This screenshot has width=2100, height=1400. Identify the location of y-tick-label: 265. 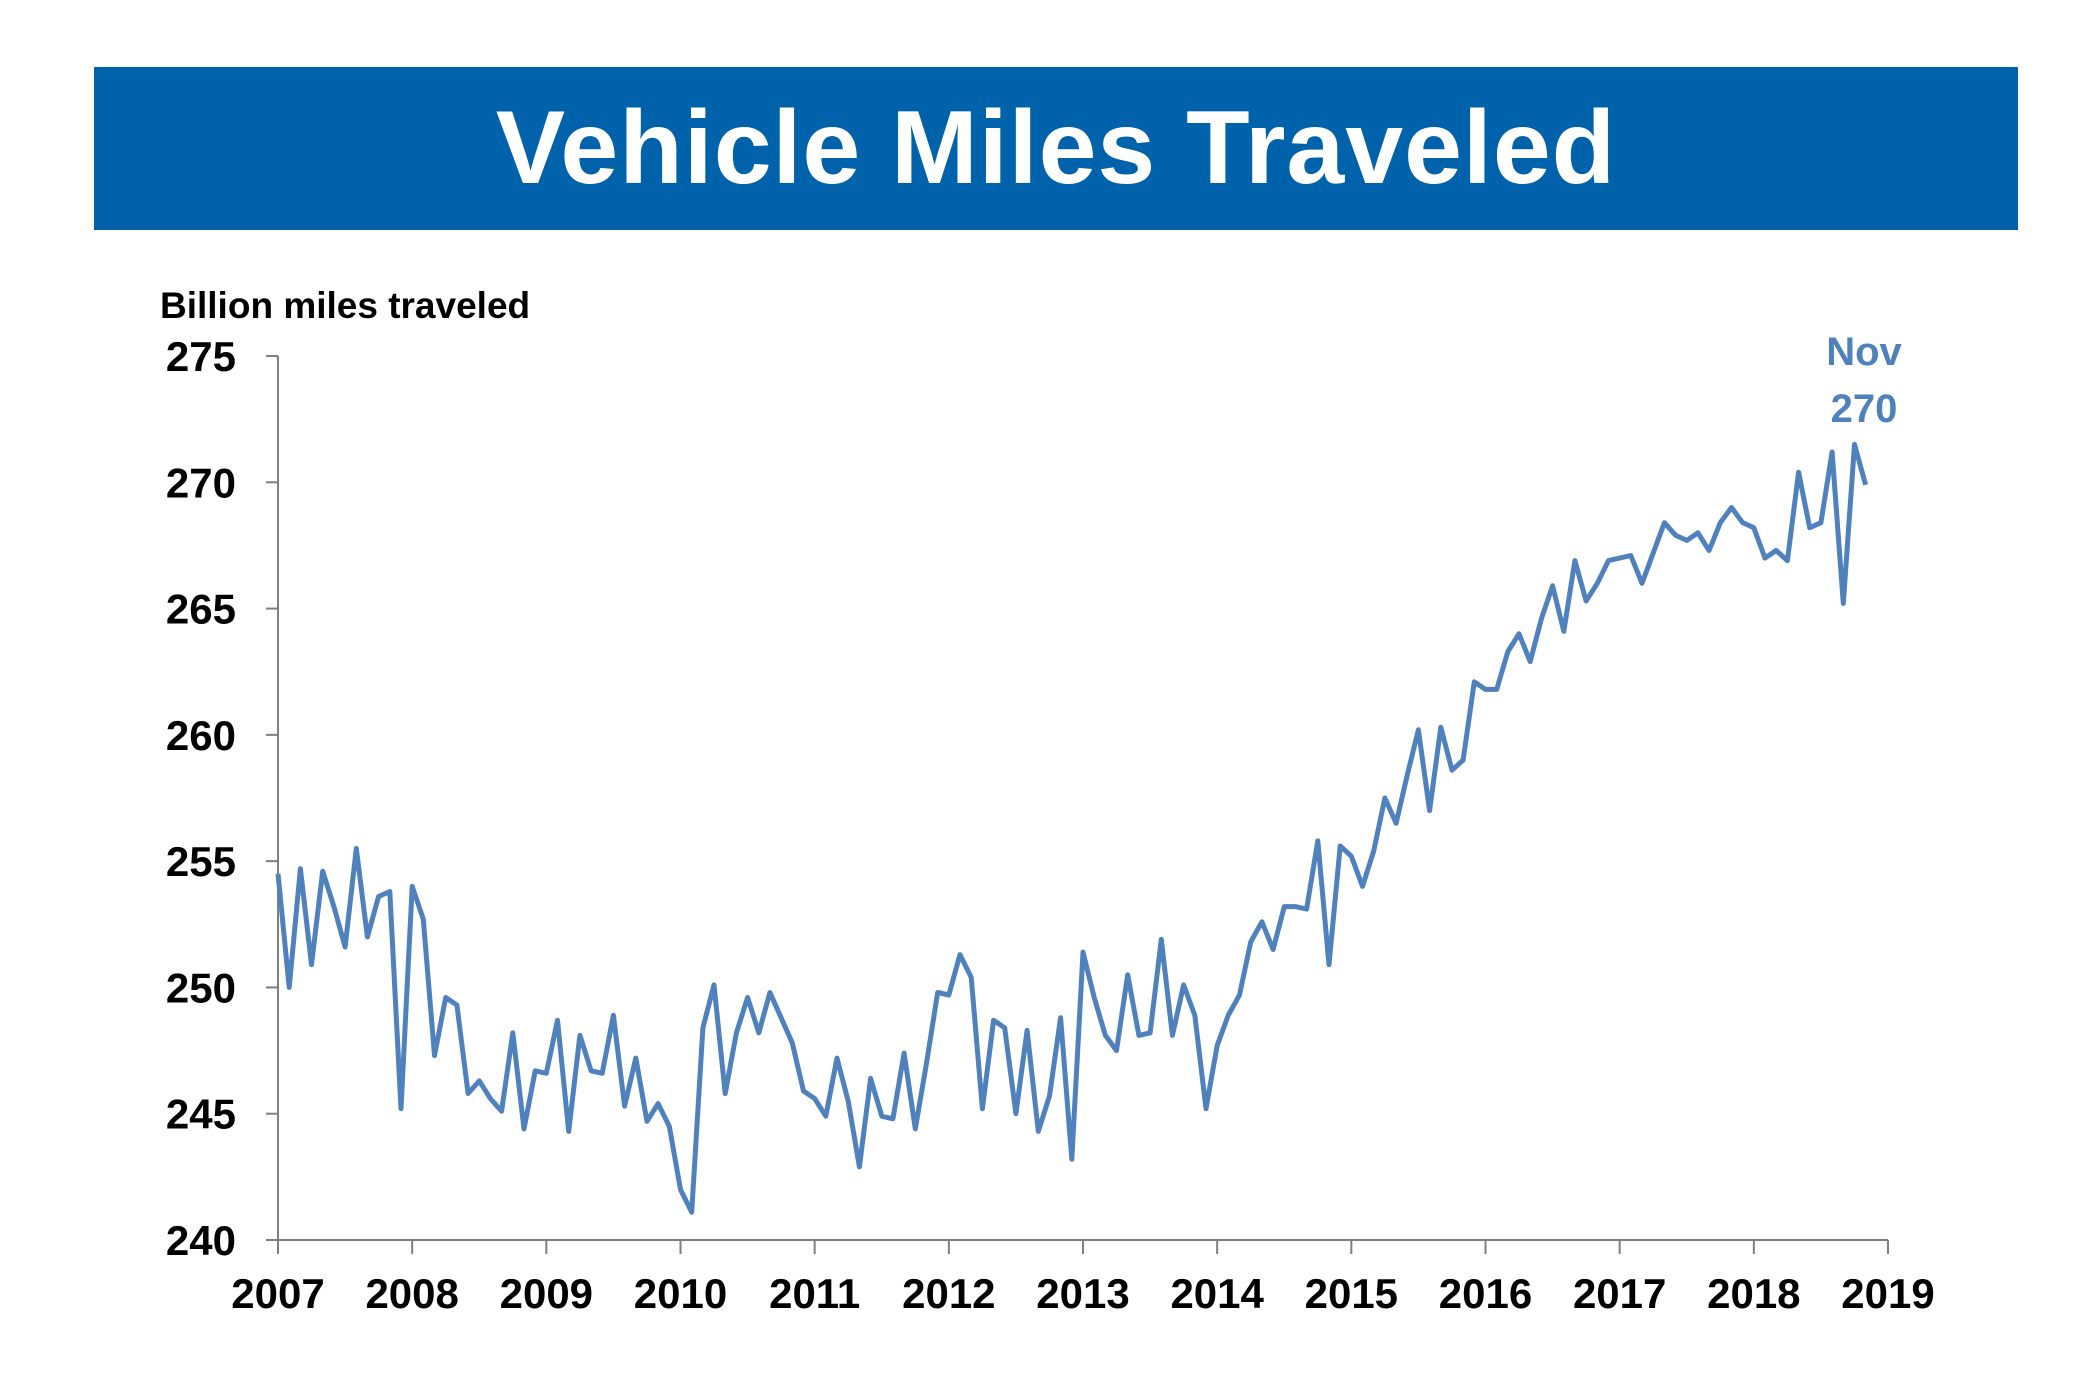
(201, 609).